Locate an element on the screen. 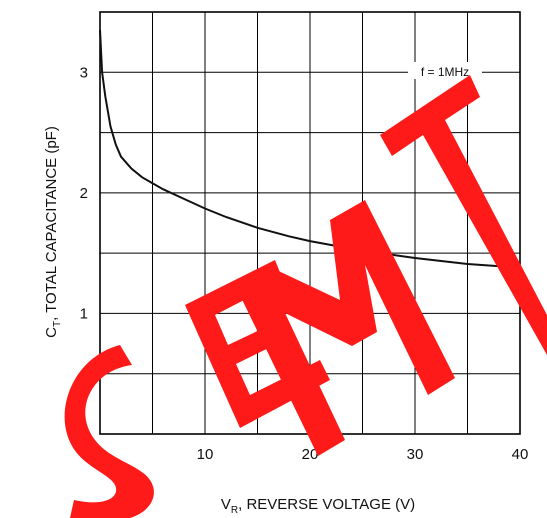  x-tick-label: 10 is located at coordinates (205, 454).